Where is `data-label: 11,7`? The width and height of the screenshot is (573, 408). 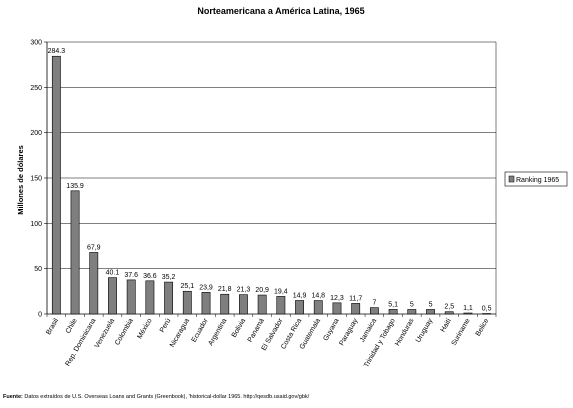
data-label: 11,7 is located at coordinates (355, 298).